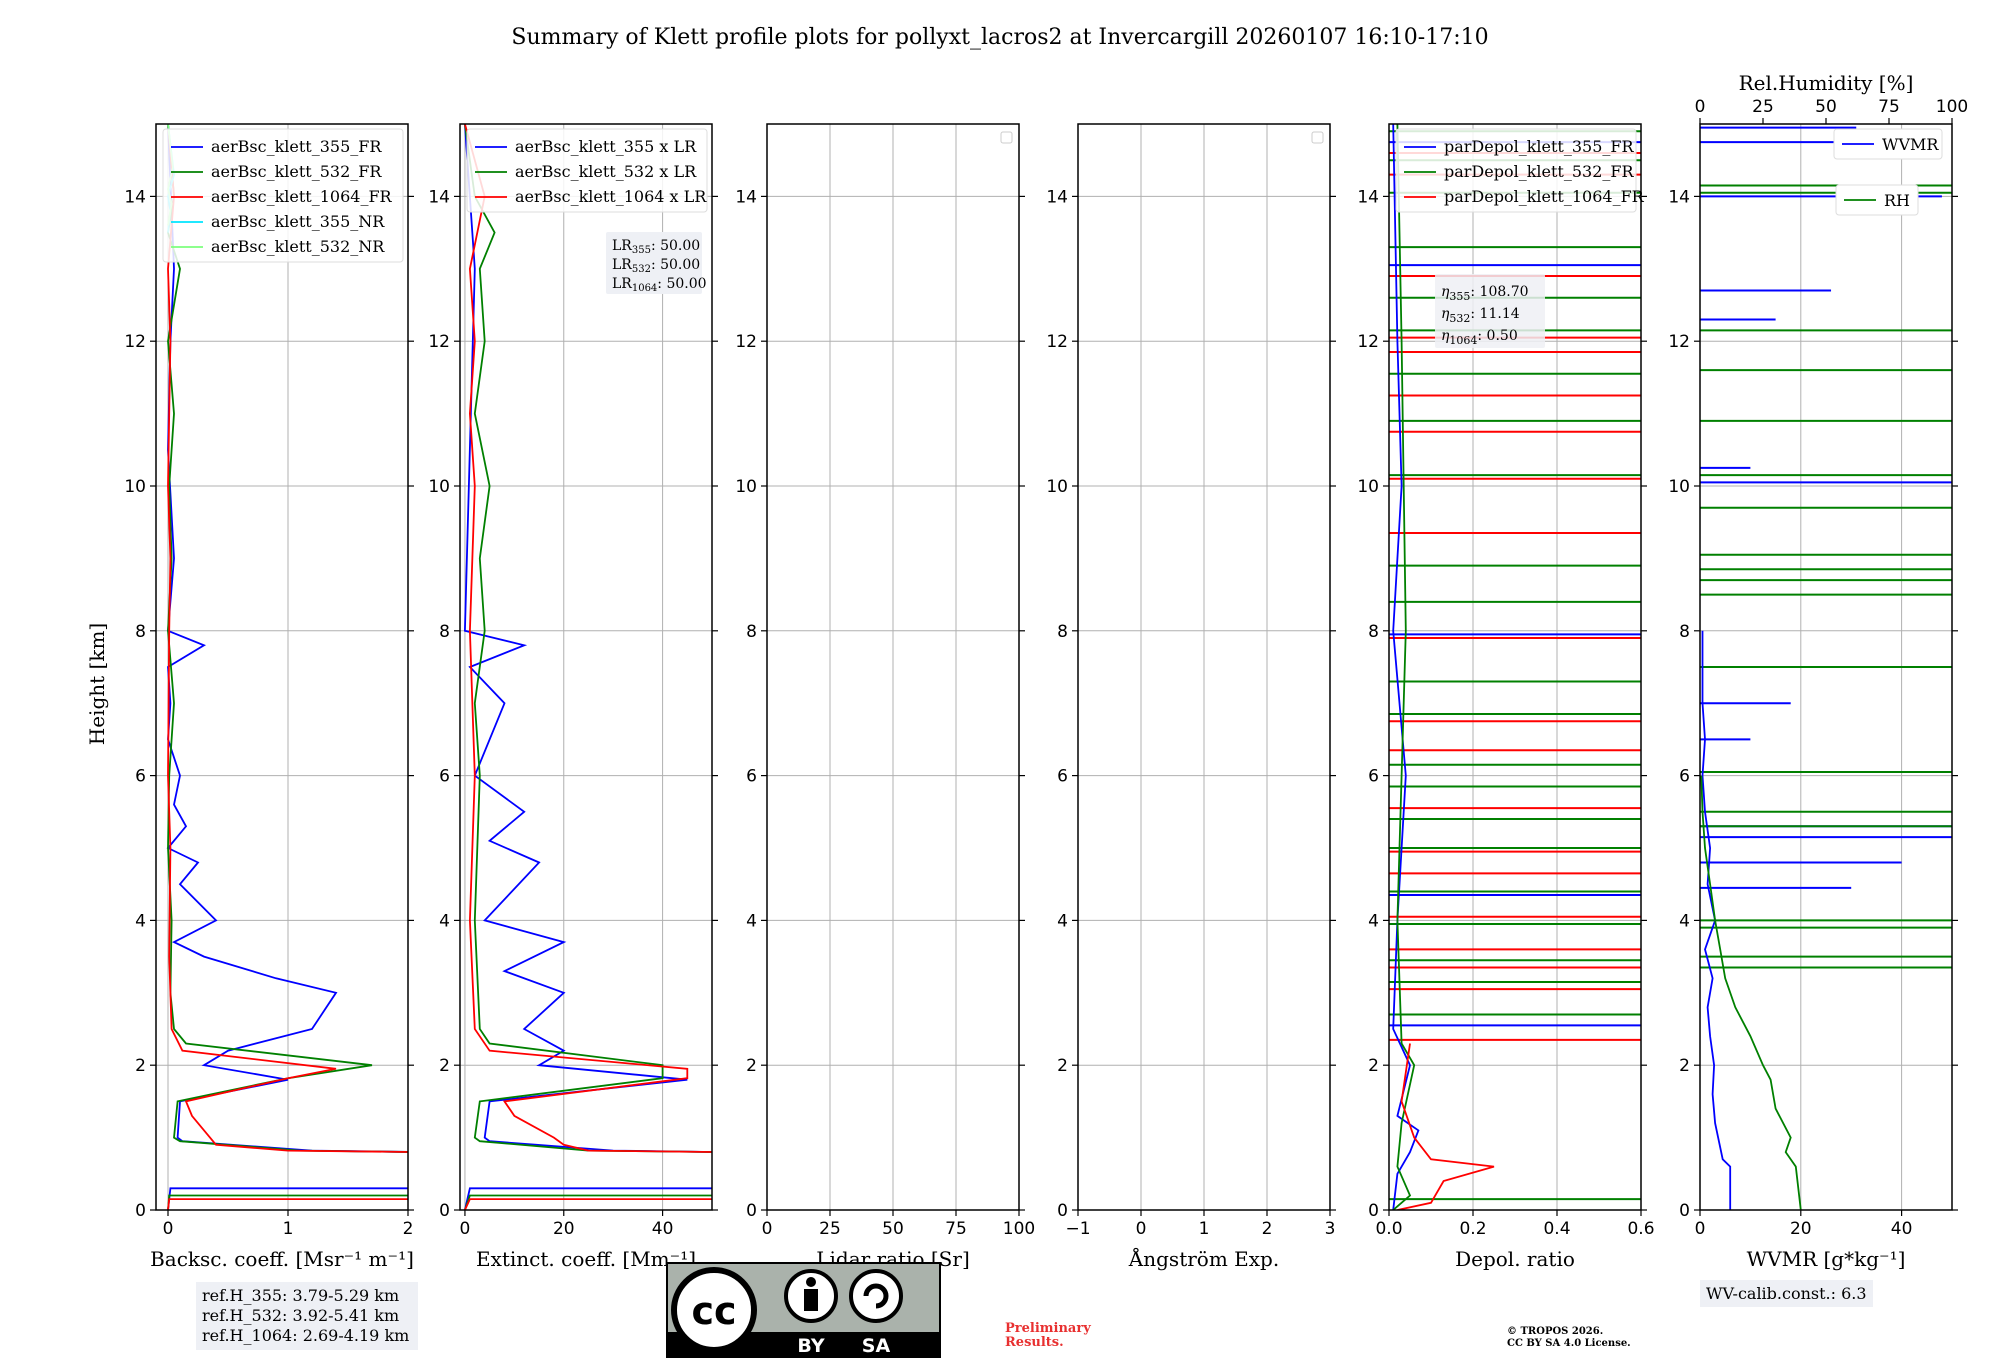 Image resolution: width=2000 pixels, height=1360 pixels. What do you see at coordinates (301, 1315) in the screenshot?
I see `ref-h-532: ref.H_532: 3.92-5.41 km` at bounding box center [301, 1315].